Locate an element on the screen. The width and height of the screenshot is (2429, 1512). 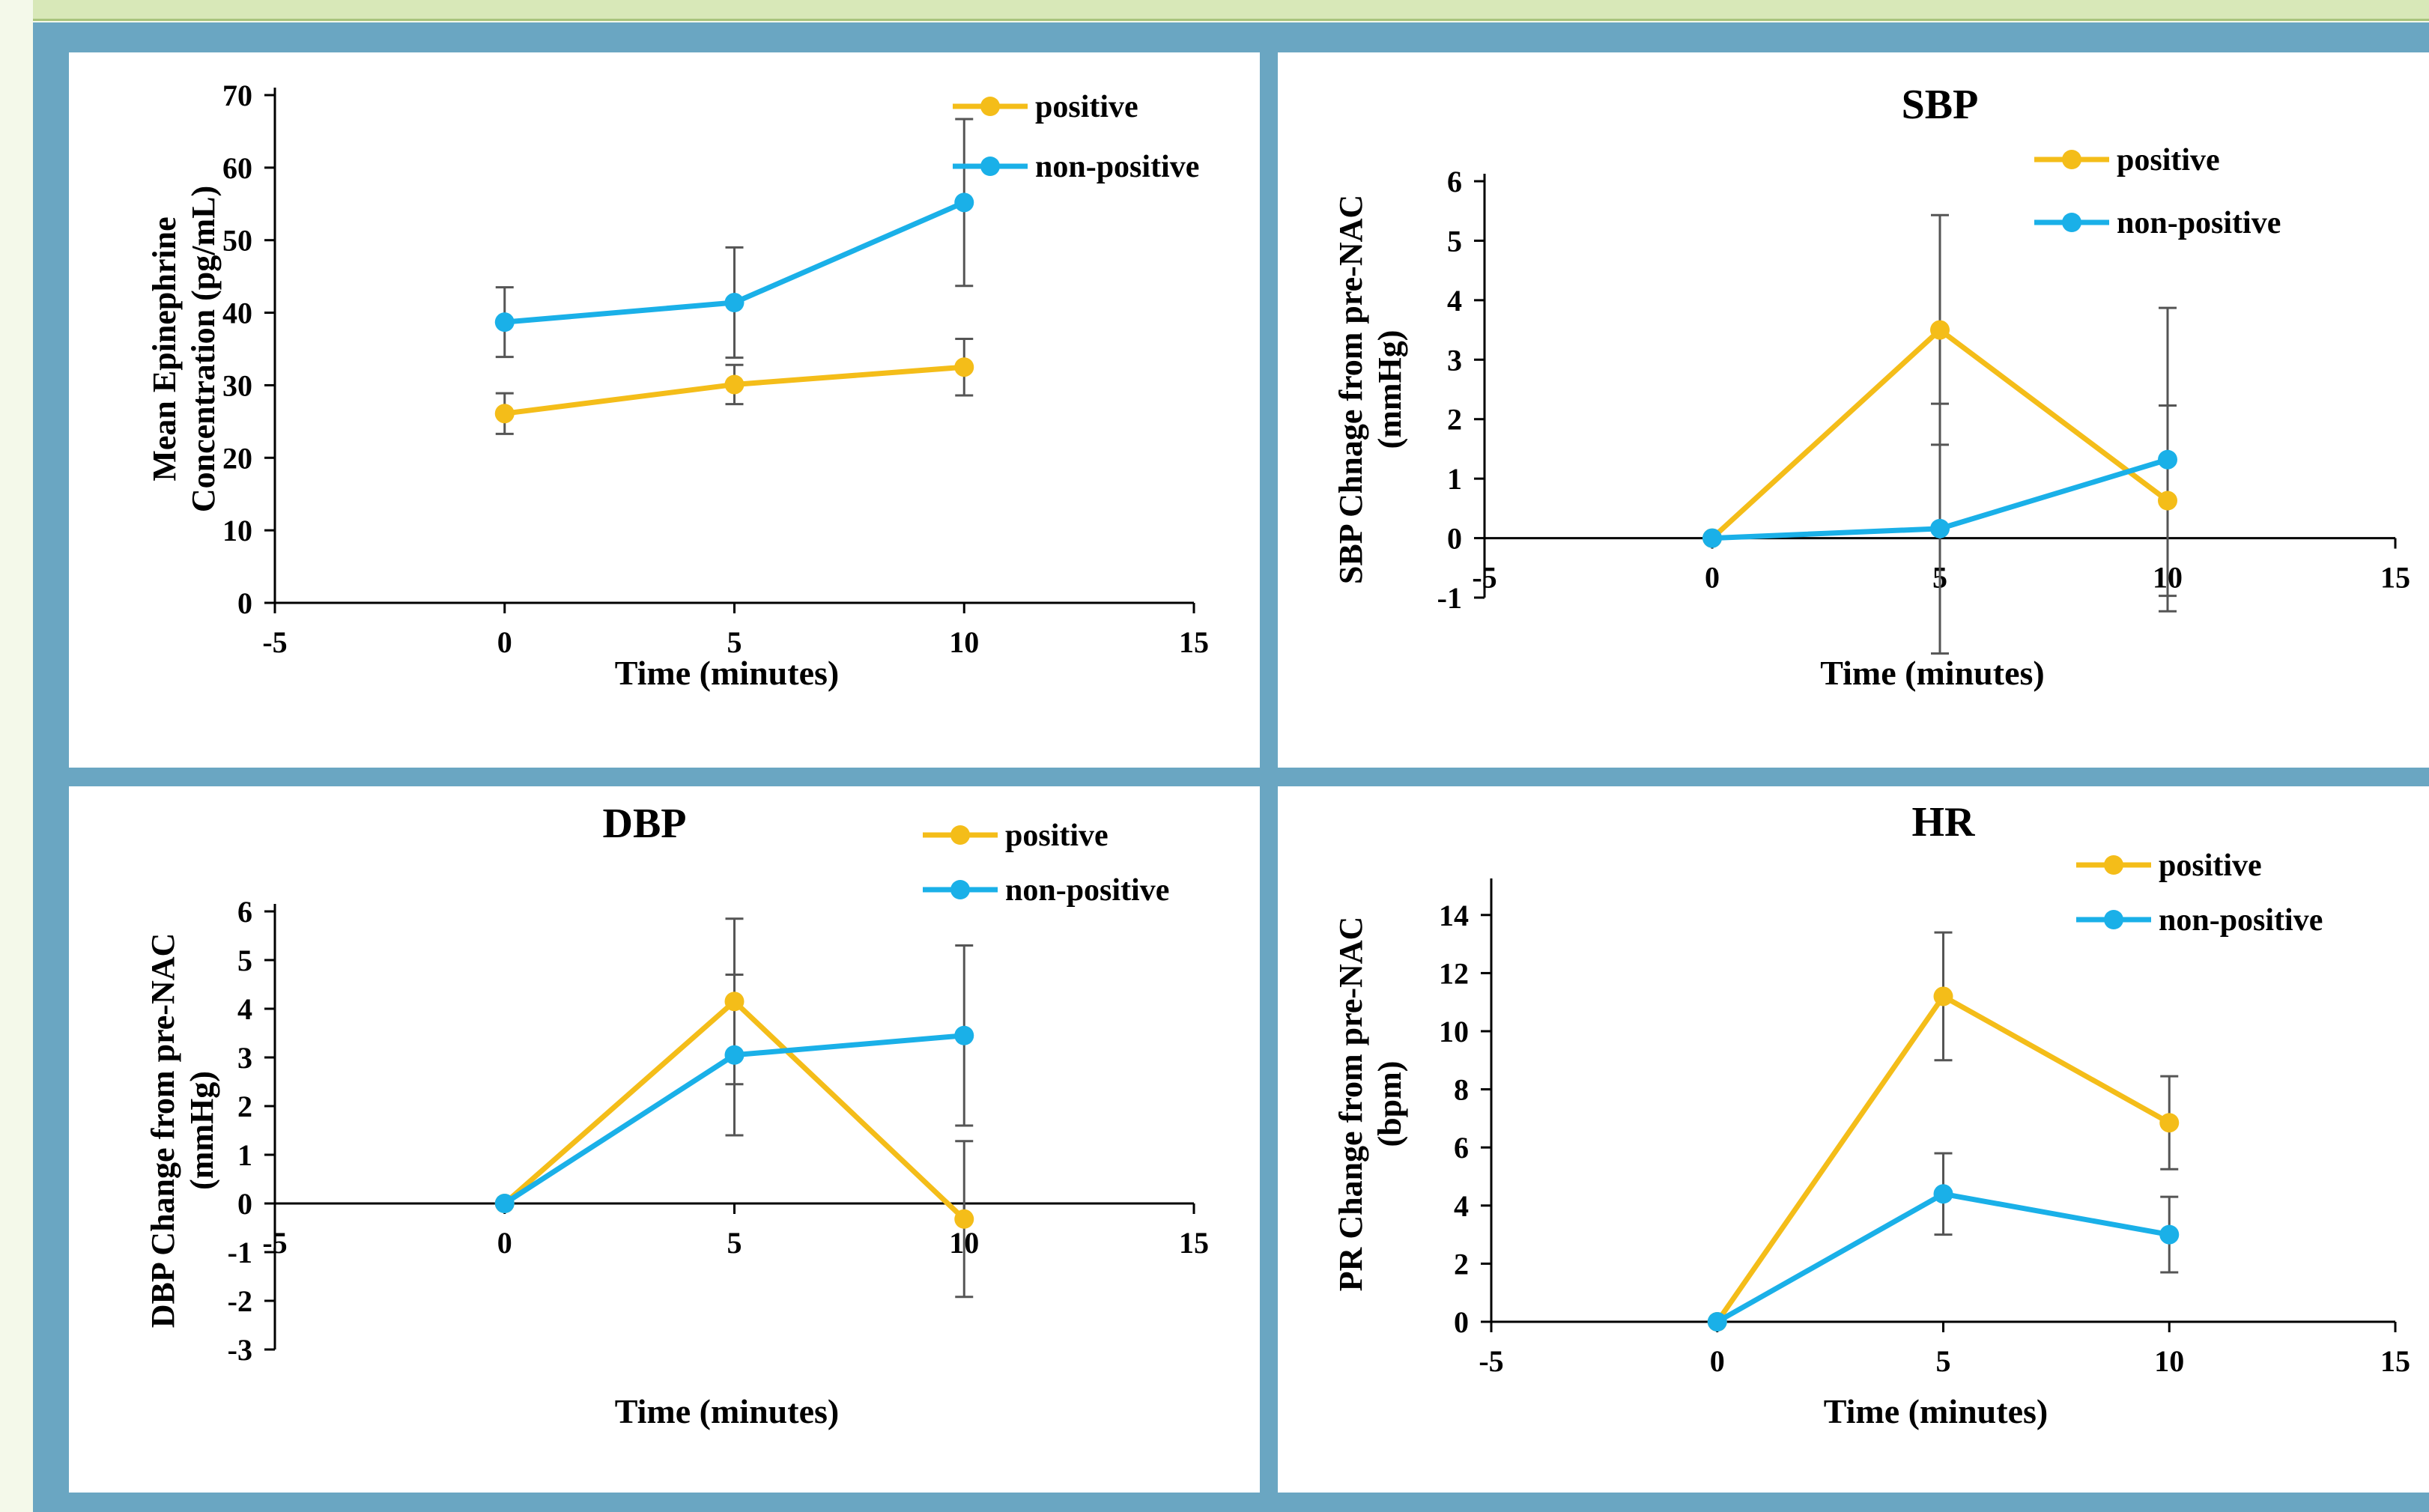
y-axis-label: Concentration (pg/mL) is located at coordinates (204, 349).